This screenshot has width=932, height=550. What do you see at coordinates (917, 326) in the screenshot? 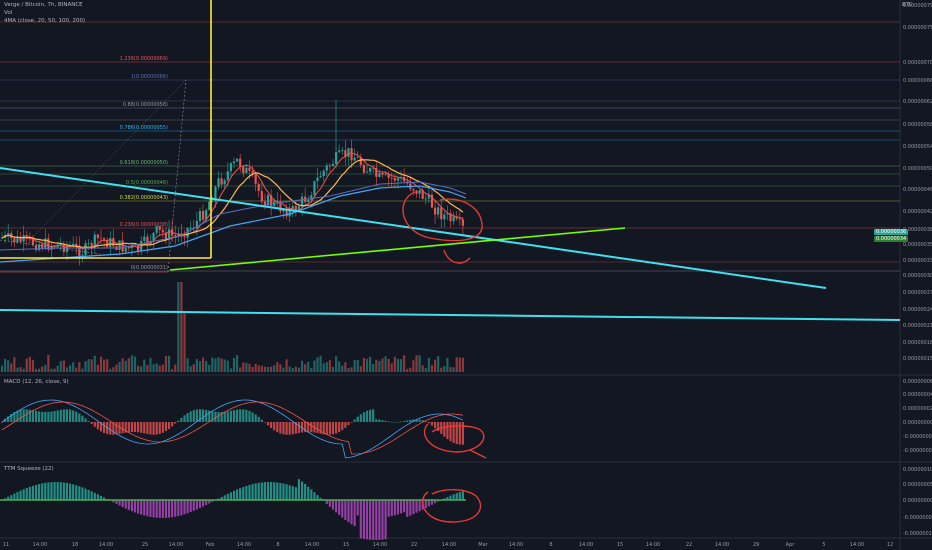
I see `price-tick-label: 0.00000021` at bounding box center [917, 326].